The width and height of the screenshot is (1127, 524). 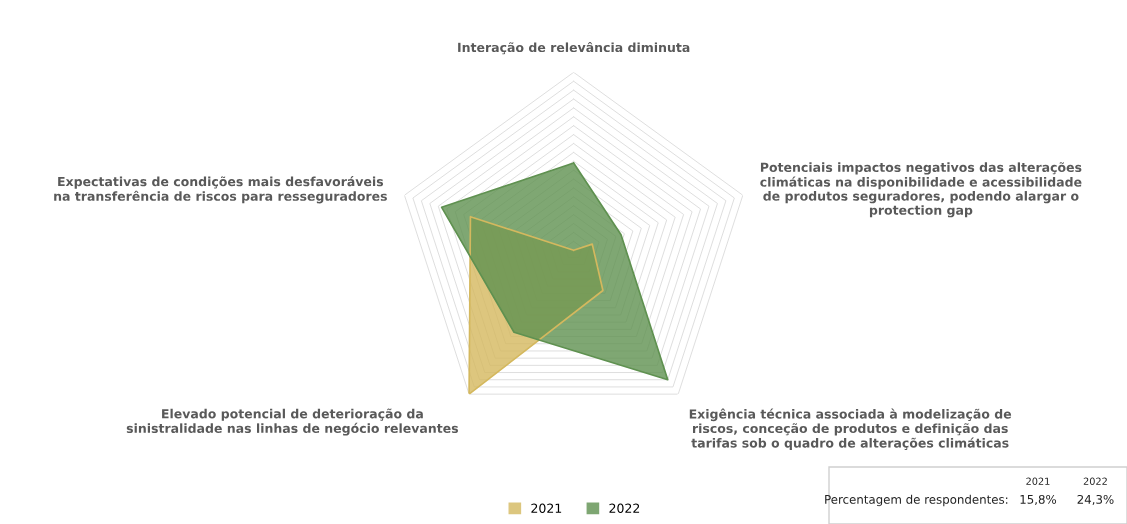 What do you see at coordinates (546, 508) in the screenshot?
I see `legend-label: 2021` at bounding box center [546, 508].